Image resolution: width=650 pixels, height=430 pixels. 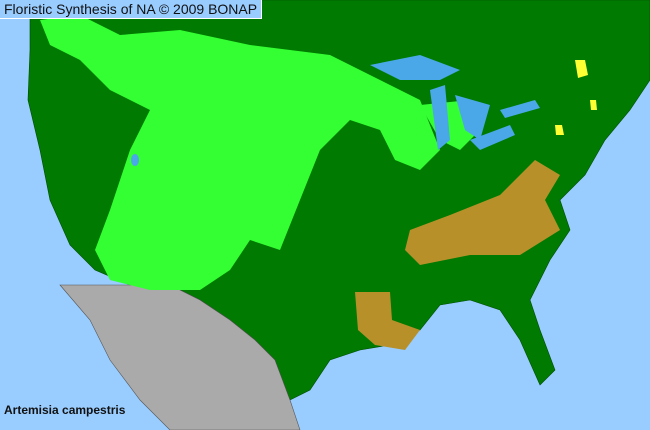 What do you see at coordinates (135, 160) in the screenshot?
I see `great-salt-lake` at bounding box center [135, 160].